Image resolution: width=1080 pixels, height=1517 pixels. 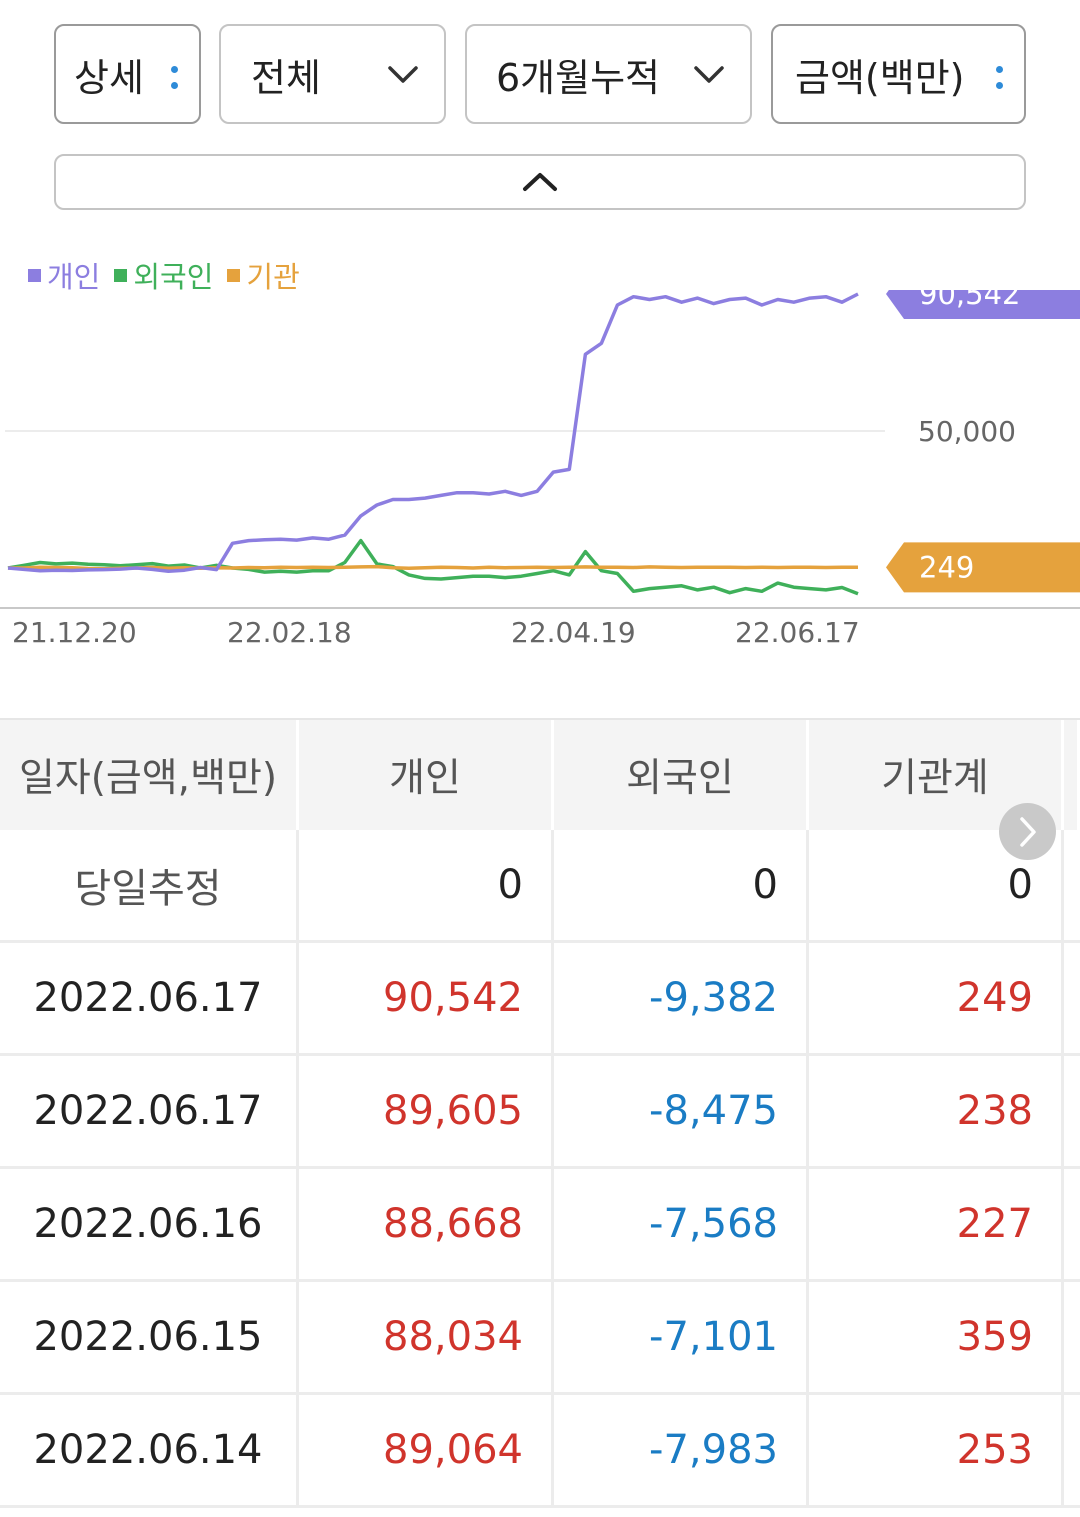 What do you see at coordinates (74, 632) in the screenshot?
I see `x-tick-label: 21.12.20` at bounding box center [74, 632].